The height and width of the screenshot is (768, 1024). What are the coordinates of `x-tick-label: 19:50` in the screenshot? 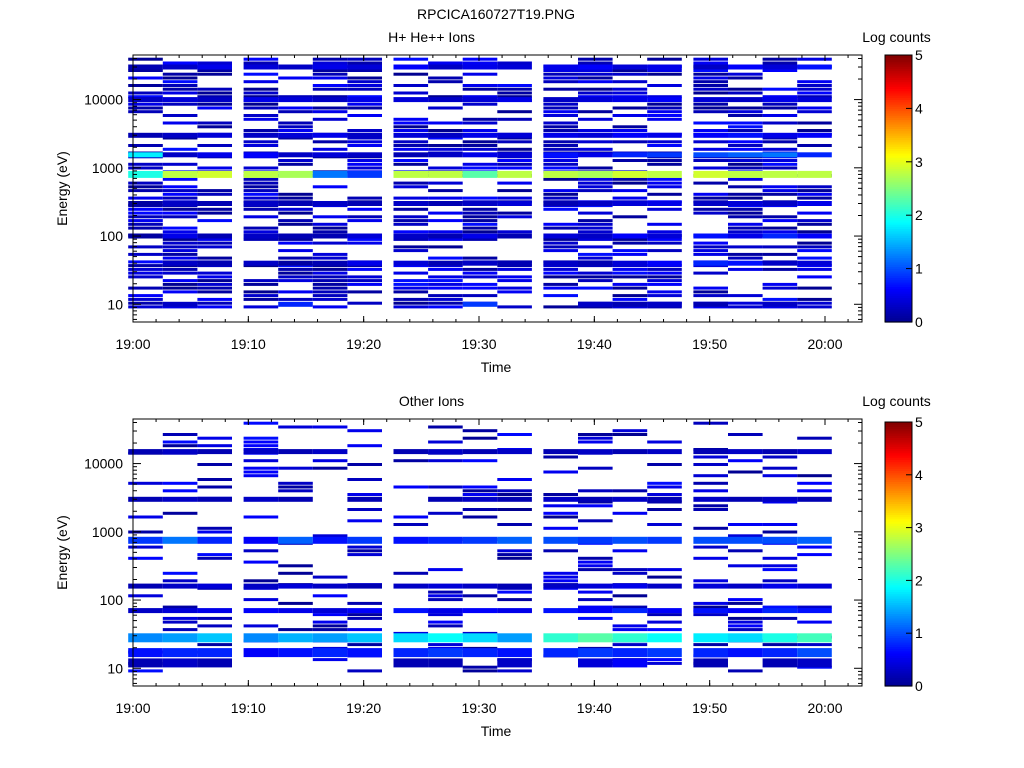 It's located at (709, 344).